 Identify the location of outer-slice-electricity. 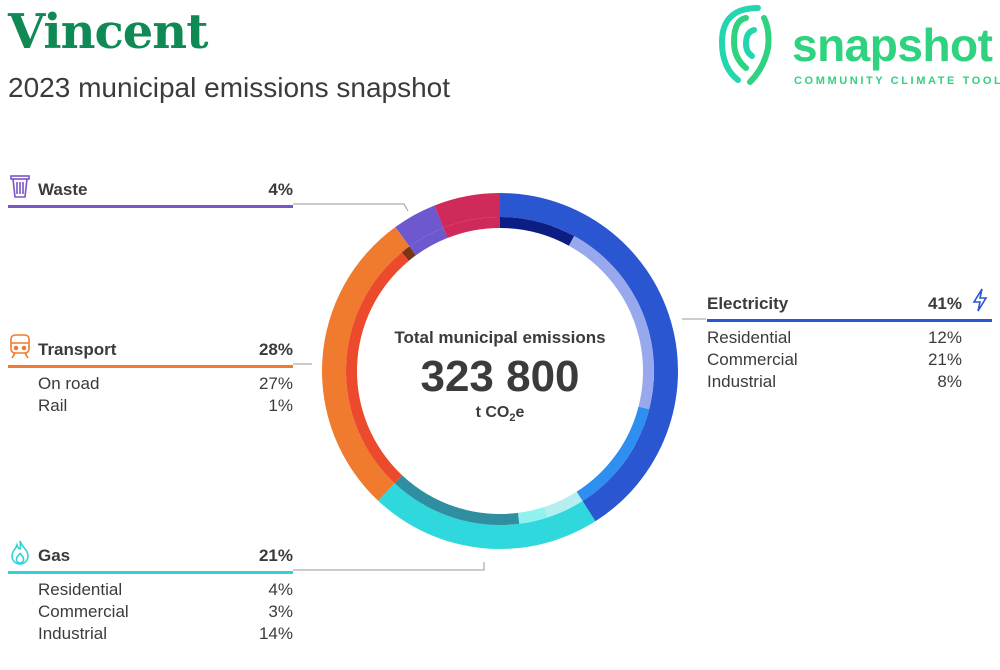
(589, 357).